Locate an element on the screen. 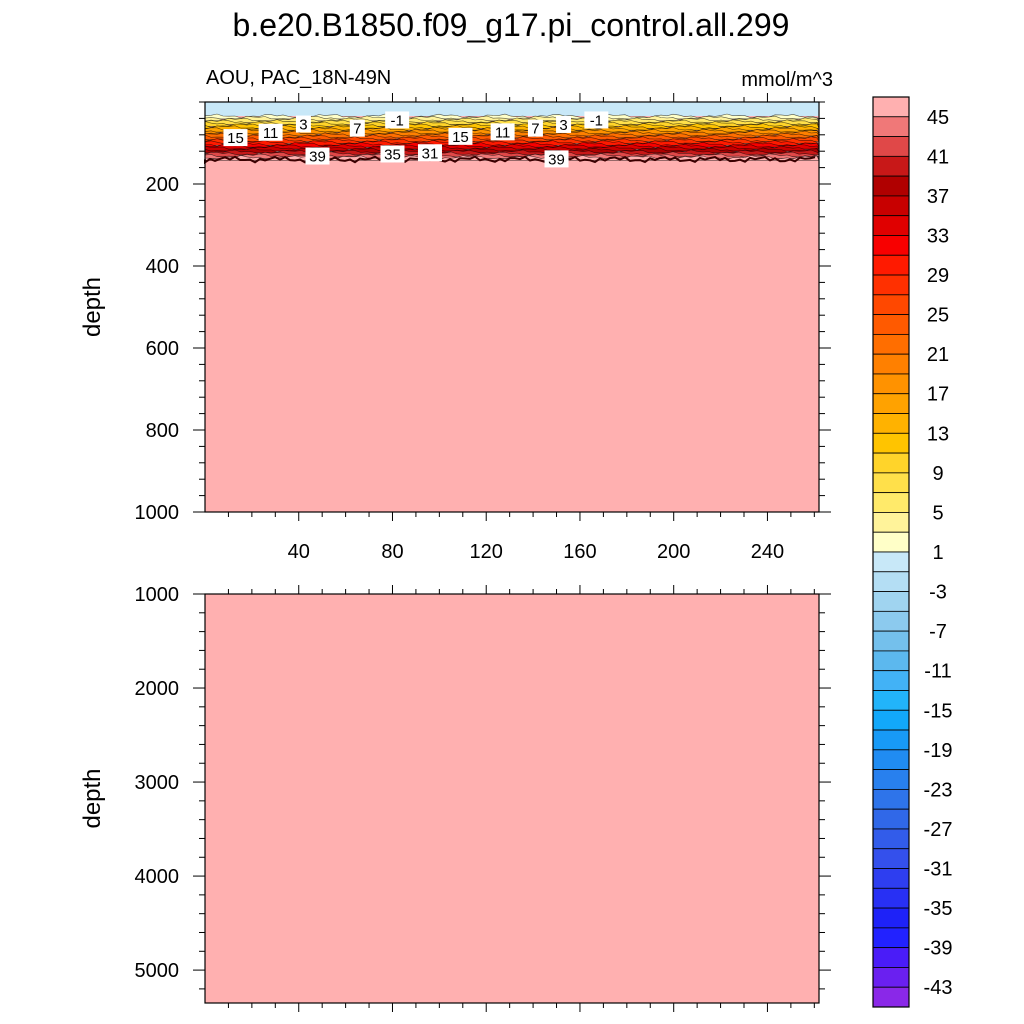  contour-label: 15 is located at coordinates (460, 137).